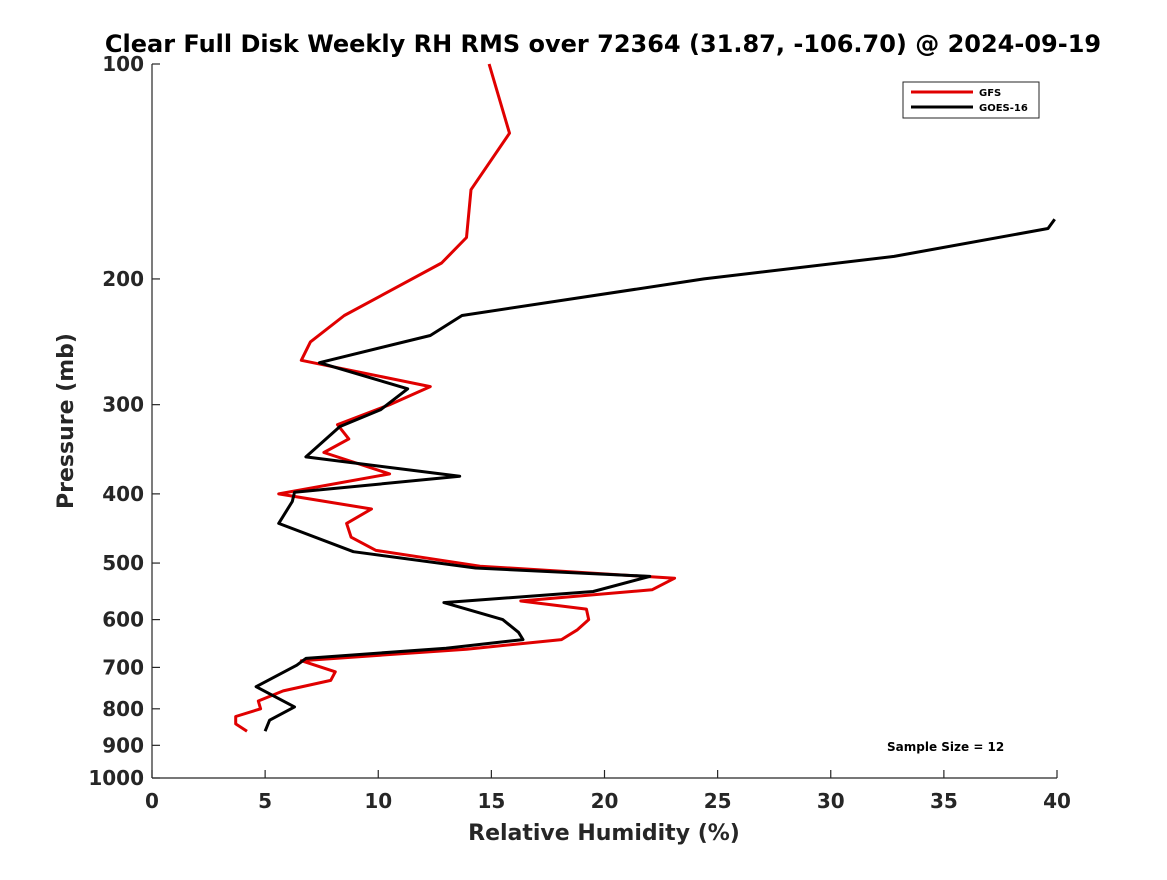 The width and height of the screenshot is (1167, 880). I want to click on x-tick-label: 35, so click(944, 801).